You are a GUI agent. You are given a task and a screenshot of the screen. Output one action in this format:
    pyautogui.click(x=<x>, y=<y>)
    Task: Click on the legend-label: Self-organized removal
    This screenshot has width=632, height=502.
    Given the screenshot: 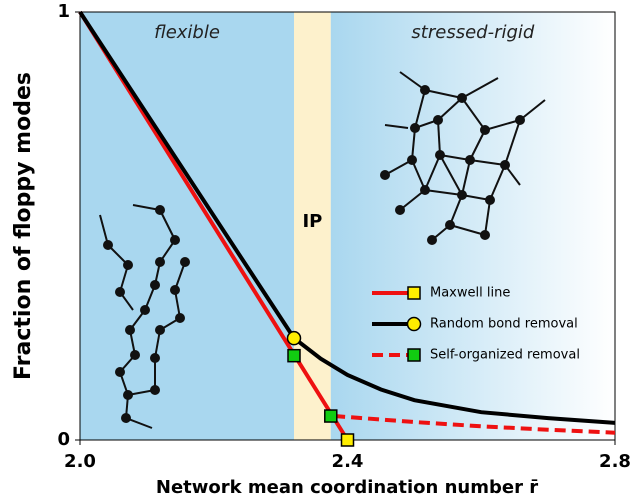 What is the action you would take?
    pyautogui.click(x=505, y=355)
    